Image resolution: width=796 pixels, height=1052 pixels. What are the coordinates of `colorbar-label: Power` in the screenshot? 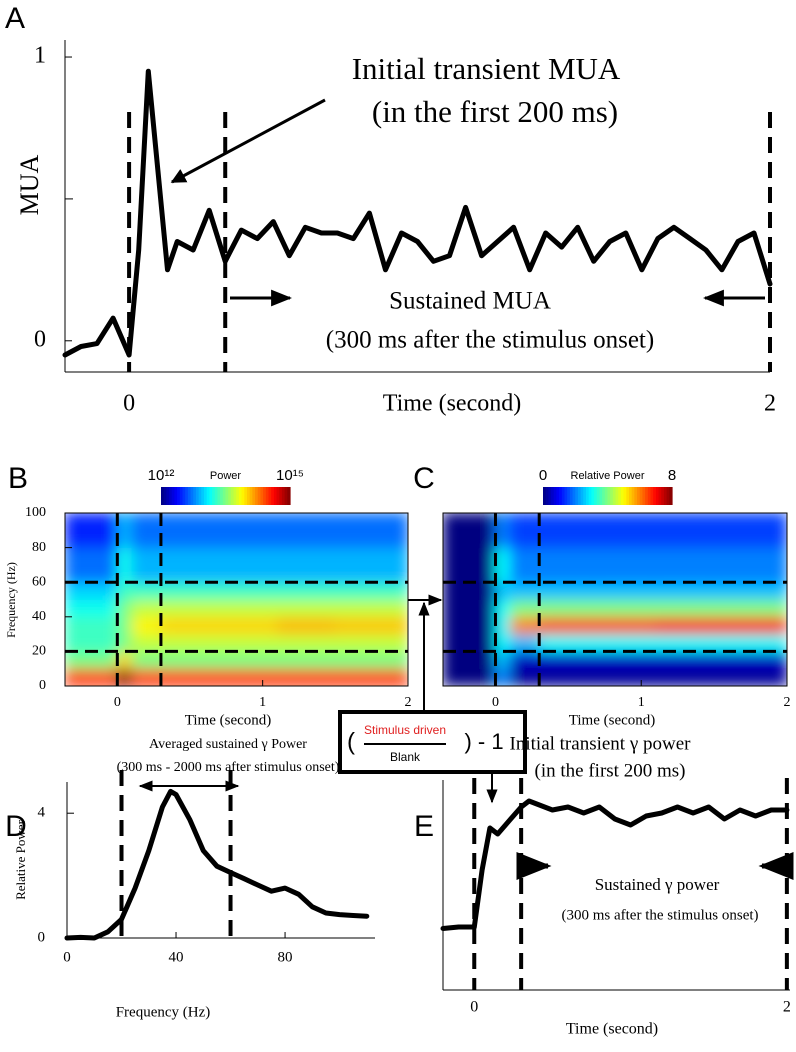 It's located at (226, 476).